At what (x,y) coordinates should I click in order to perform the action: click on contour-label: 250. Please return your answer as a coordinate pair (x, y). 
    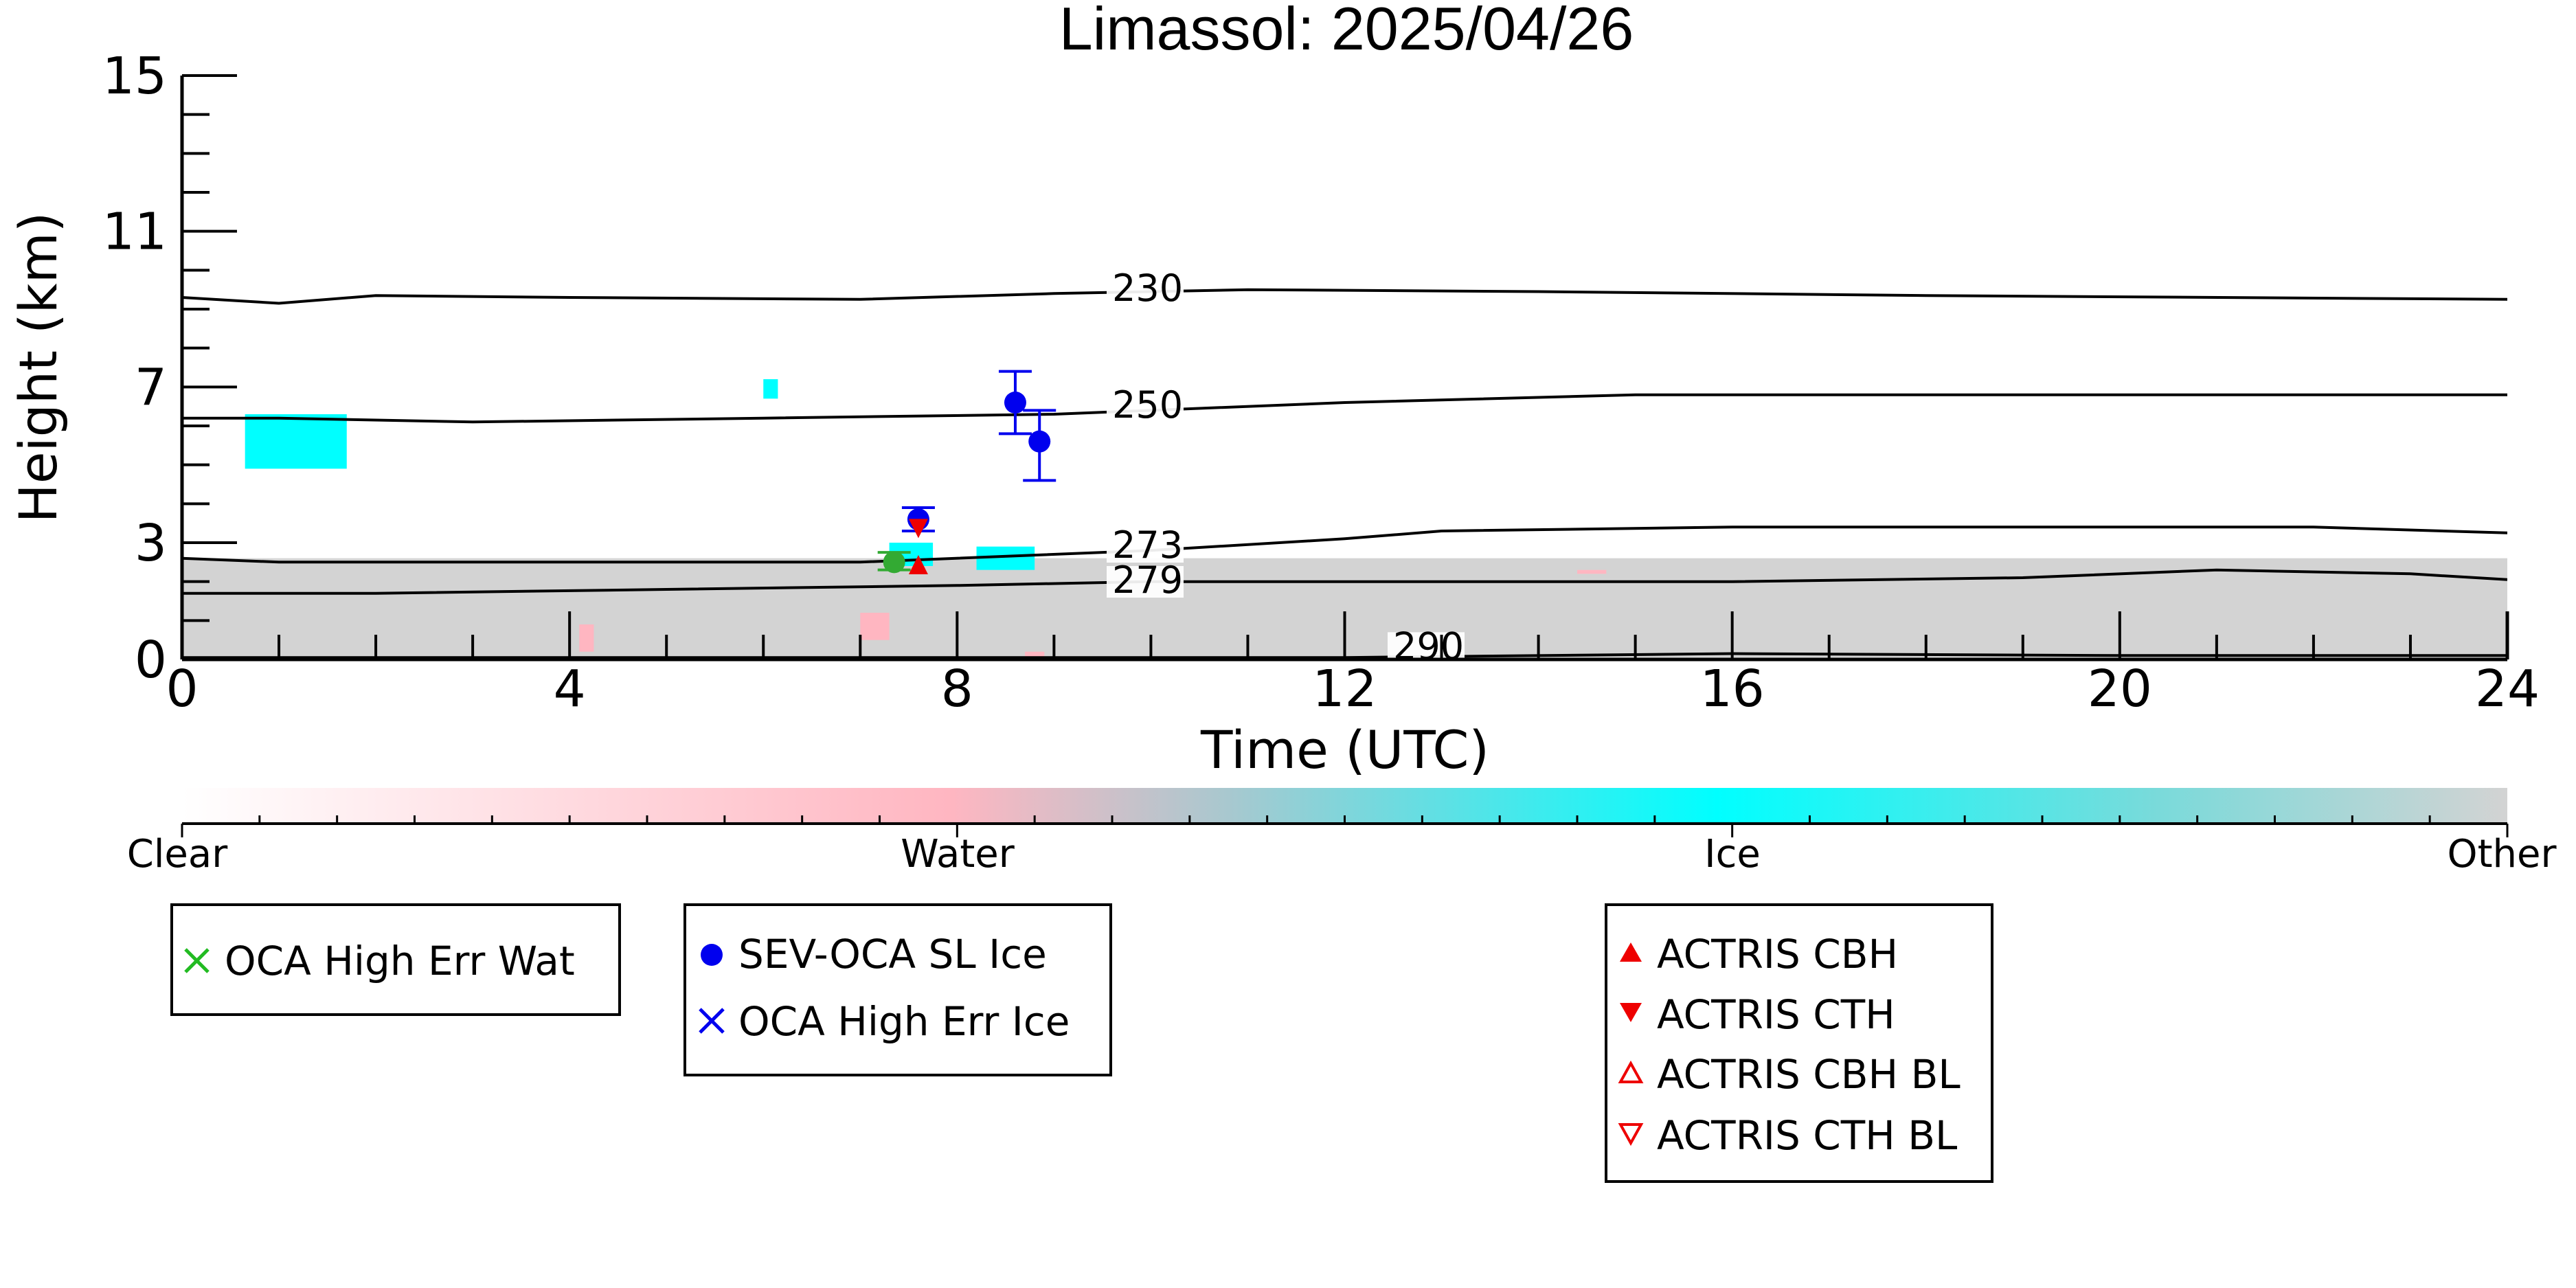
    Looking at the image, I should click on (1147, 405).